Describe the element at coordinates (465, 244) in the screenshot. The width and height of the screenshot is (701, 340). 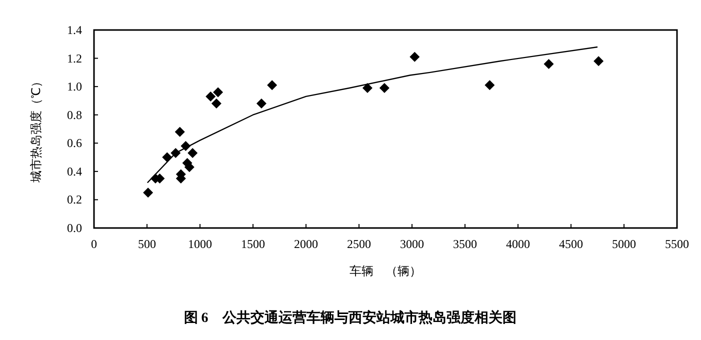
I see `x-tick-label: 3500` at that location.